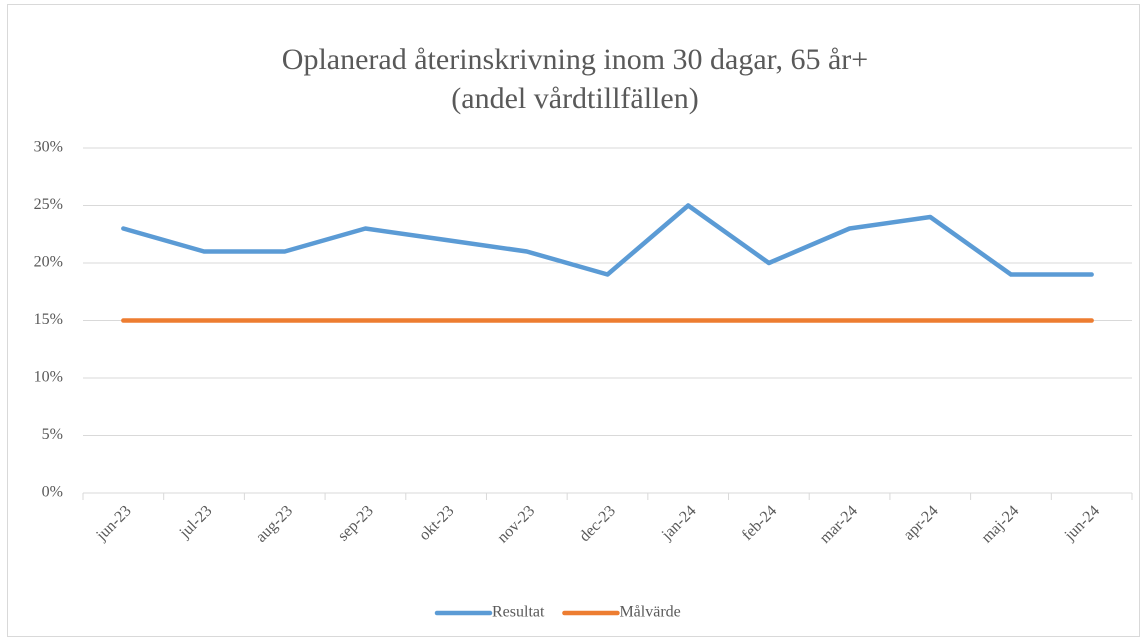  What do you see at coordinates (574, 98) in the screenshot?
I see `chart-subtitle: (andel vårdtillfällen)` at bounding box center [574, 98].